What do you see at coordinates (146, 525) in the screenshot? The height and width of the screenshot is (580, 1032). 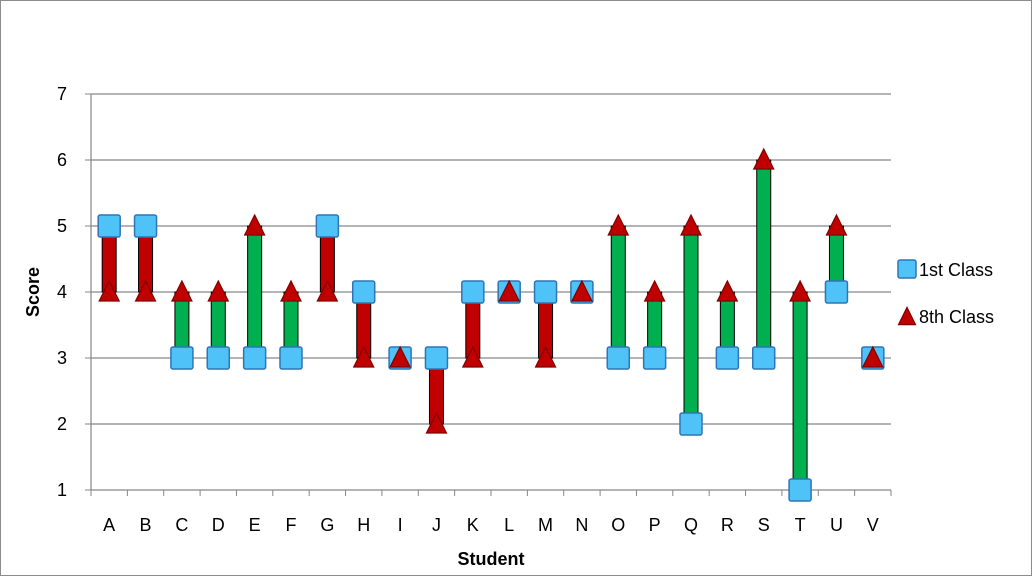 I see `x-tick-label-B: B` at bounding box center [146, 525].